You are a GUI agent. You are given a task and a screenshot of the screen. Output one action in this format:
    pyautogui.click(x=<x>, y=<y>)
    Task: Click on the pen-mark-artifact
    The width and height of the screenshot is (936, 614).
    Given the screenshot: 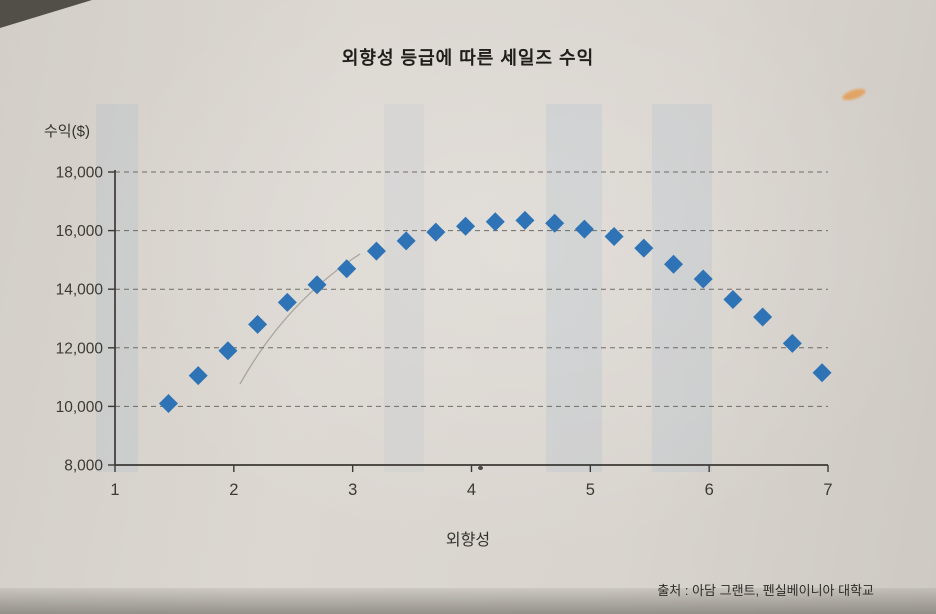 What is the action you would take?
    pyautogui.click(x=300, y=319)
    